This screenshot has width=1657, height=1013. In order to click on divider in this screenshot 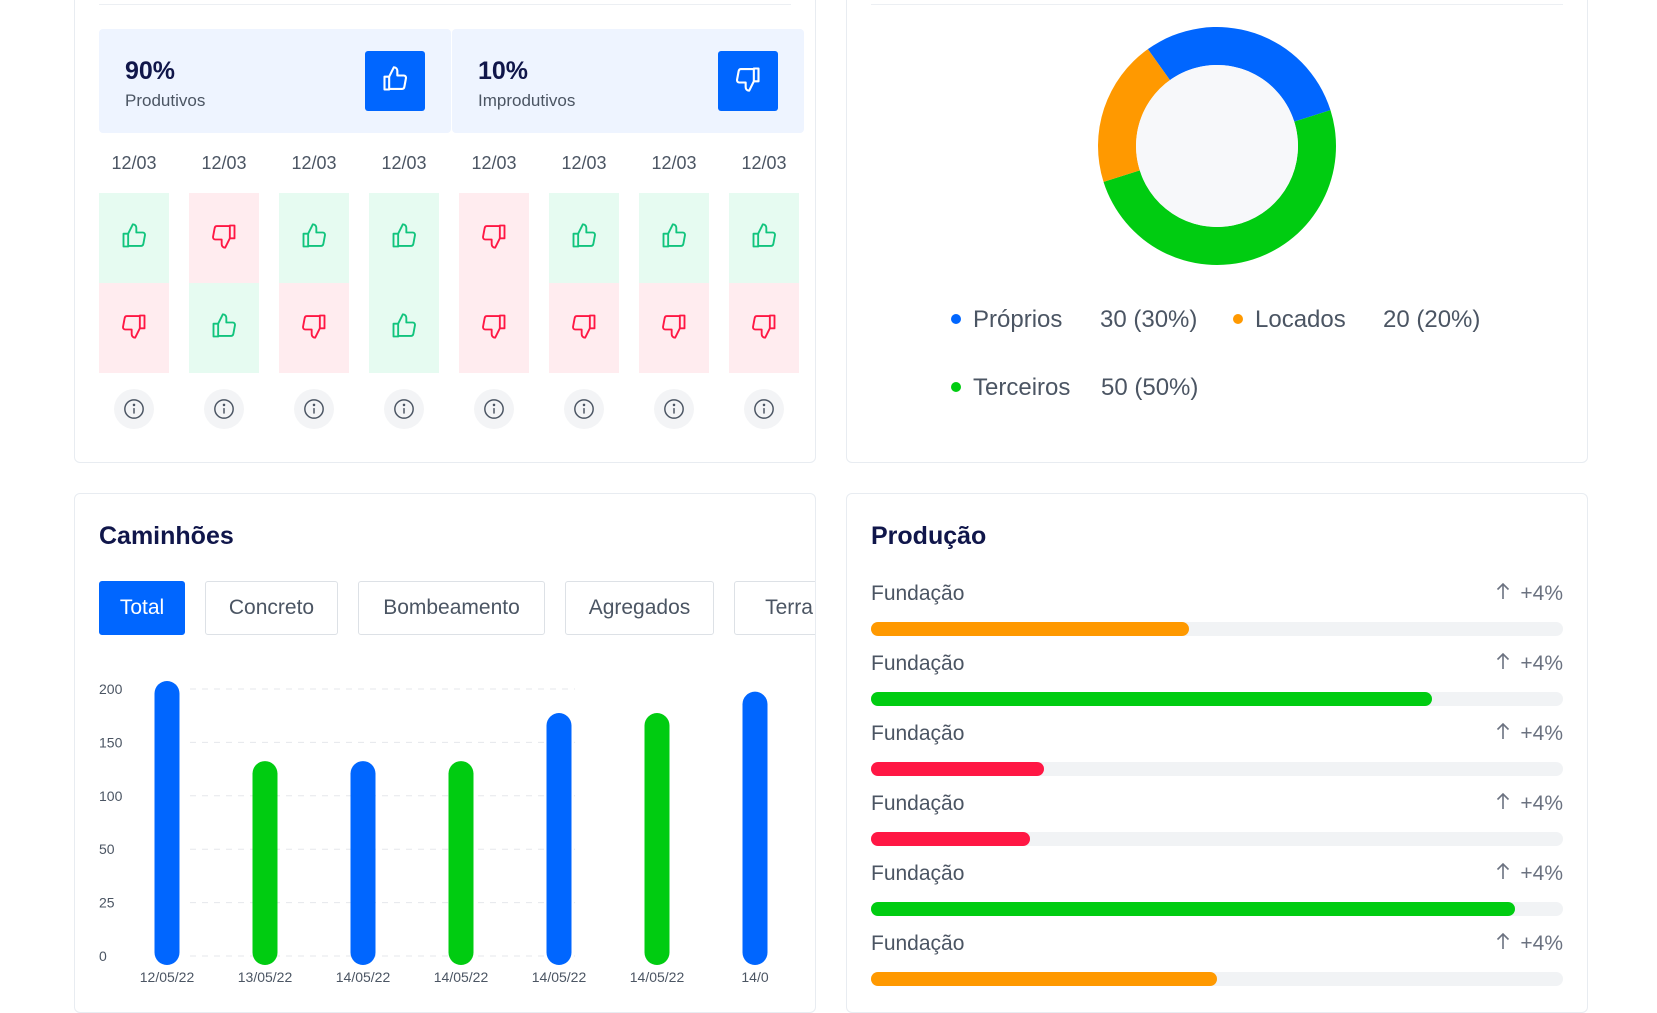, I will do `click(445, 4)`.